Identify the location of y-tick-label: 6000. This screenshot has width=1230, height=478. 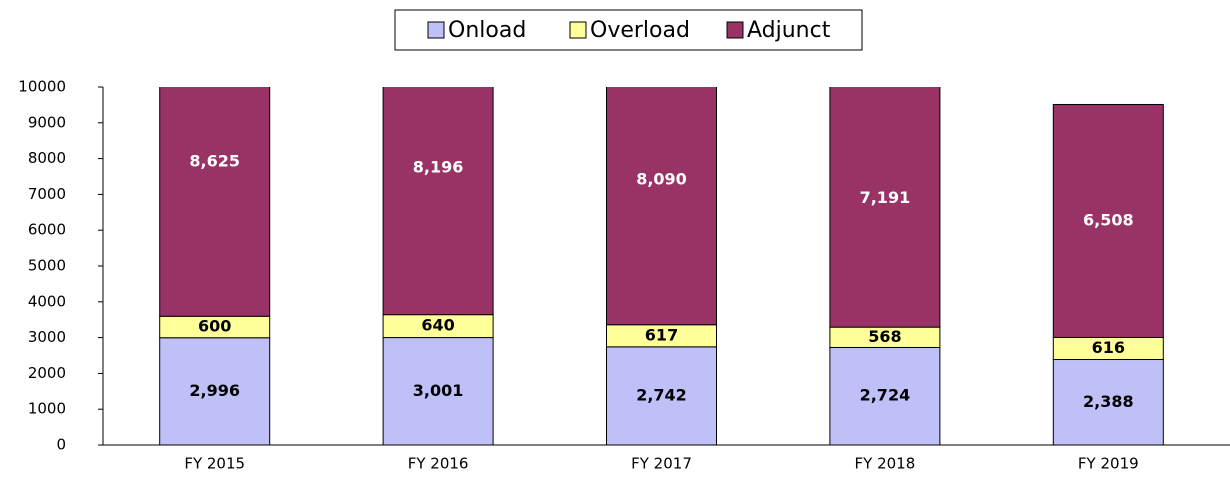
(47, 230).